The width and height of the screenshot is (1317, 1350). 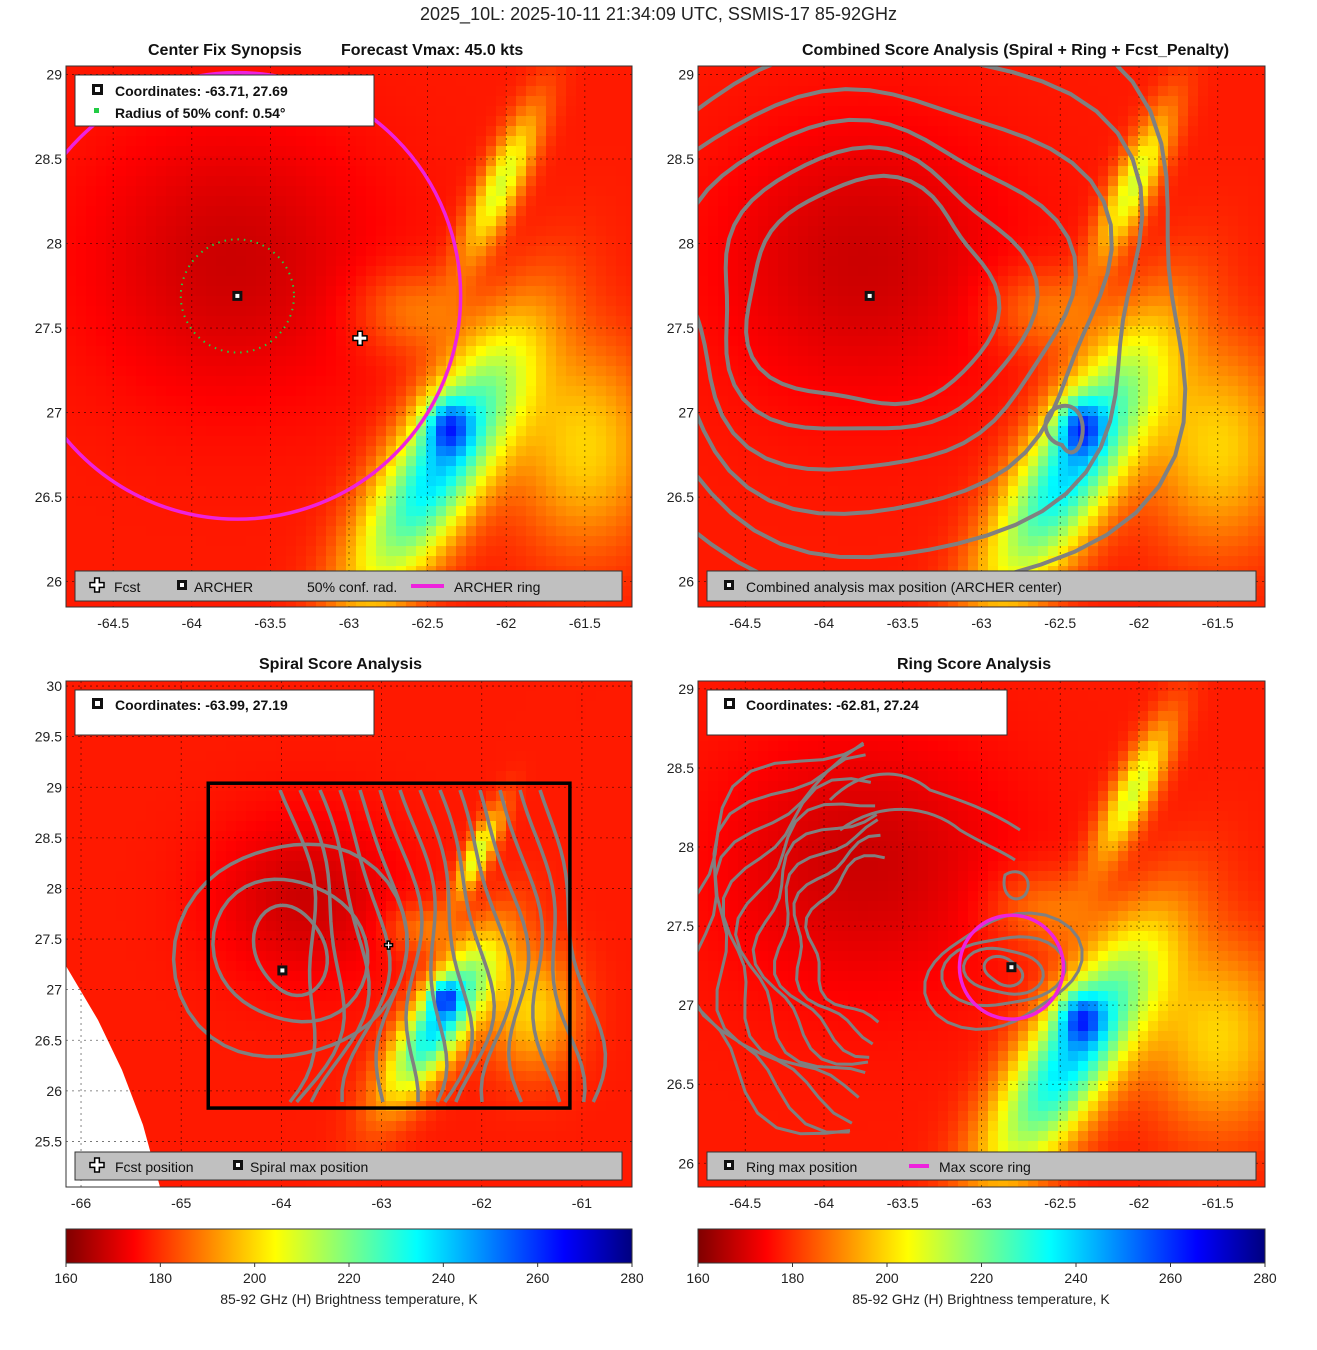 I want to click on colorbar-tick-label: 280, so click(x=632, y=1278).